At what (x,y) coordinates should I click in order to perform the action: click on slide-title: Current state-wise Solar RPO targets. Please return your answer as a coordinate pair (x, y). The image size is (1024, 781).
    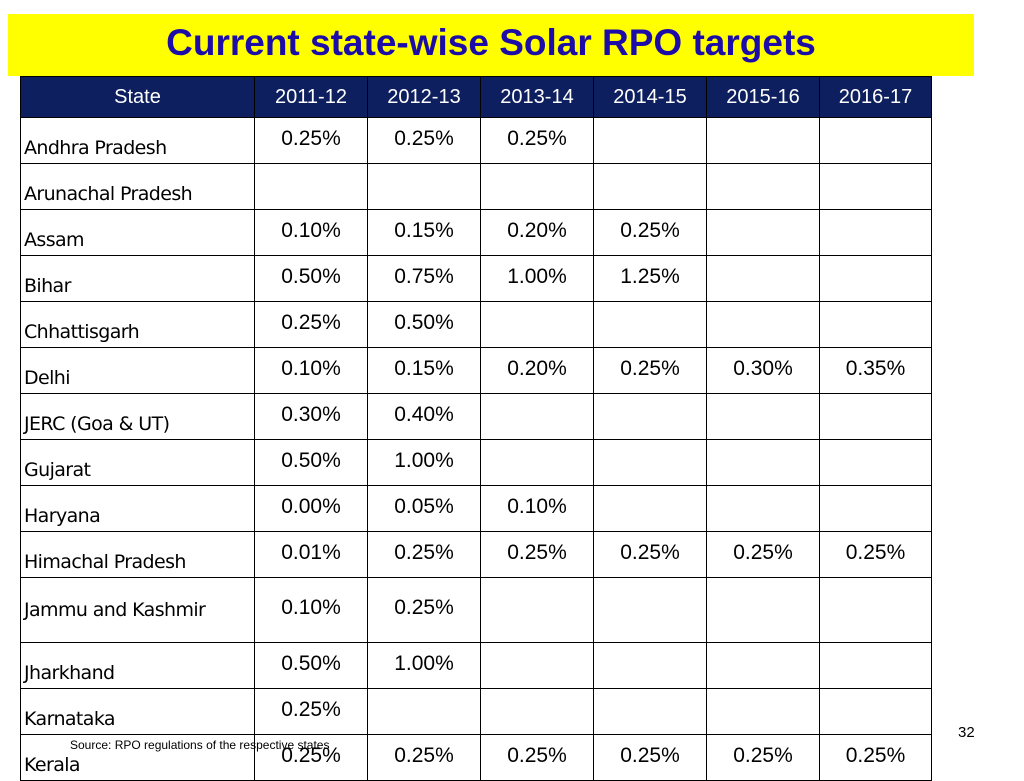
    Looking at the image, I should click on (491, 42).